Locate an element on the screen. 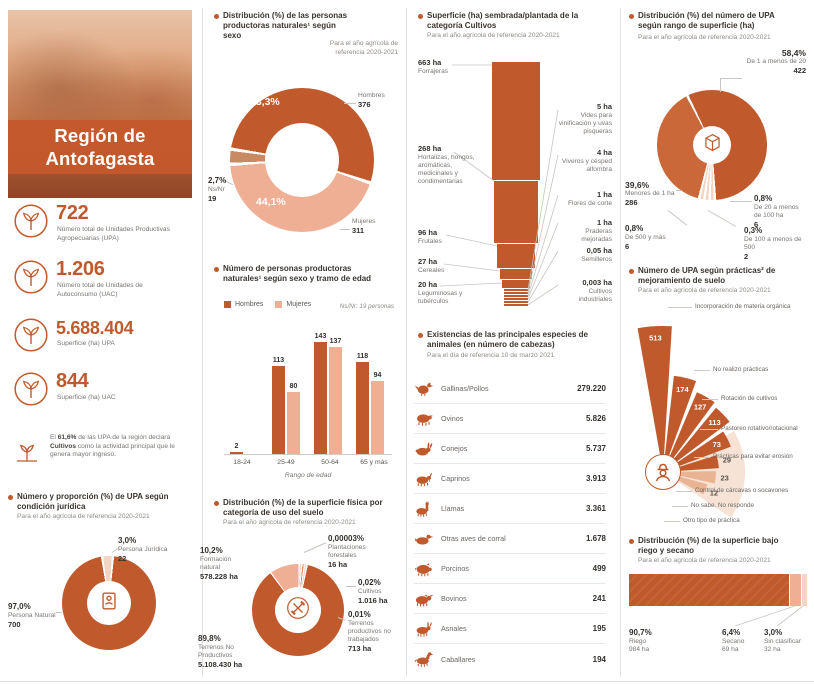 The width and height of the screenshot is (814, 685). slice-label: De 100 a menos de 500 is located at coordinates (773, 243).